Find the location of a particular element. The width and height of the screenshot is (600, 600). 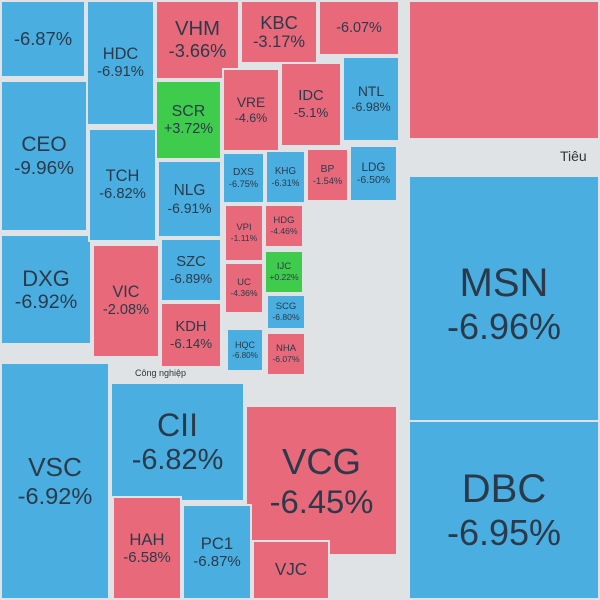

ticker: SZC is located at coordinates (191, 261).